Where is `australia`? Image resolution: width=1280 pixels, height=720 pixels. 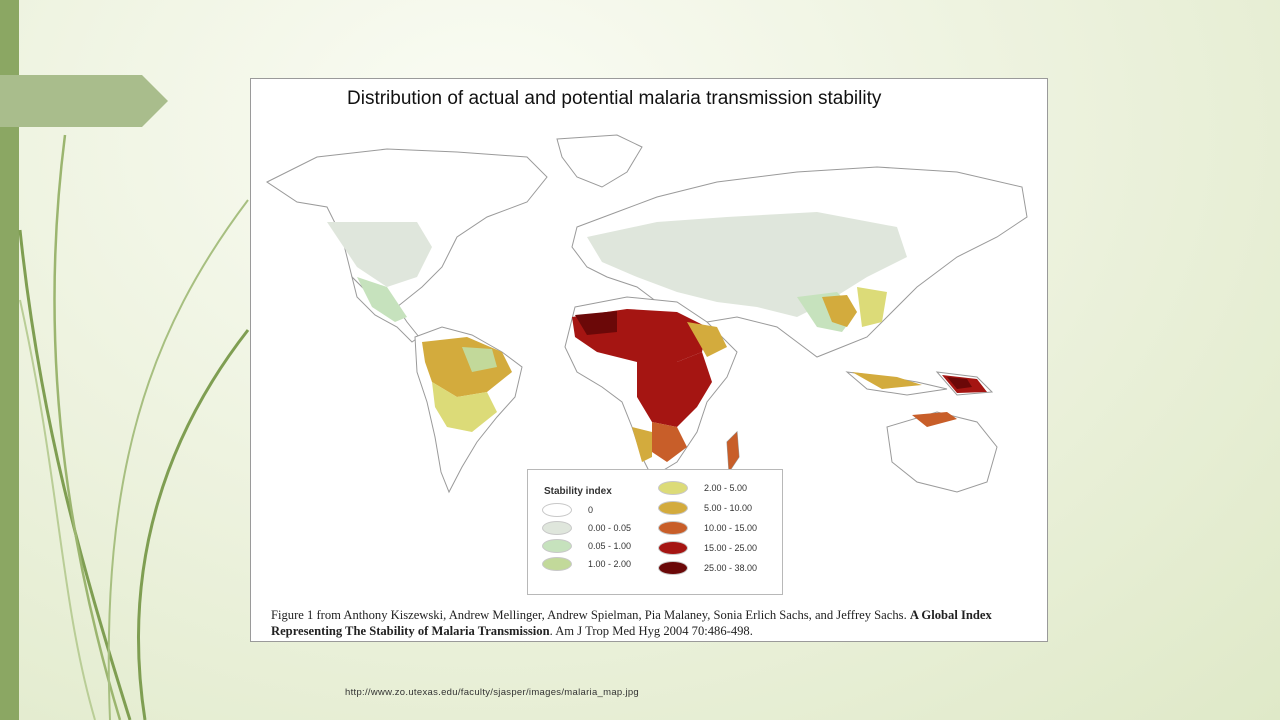 australia is located at coordinates (942, 452).